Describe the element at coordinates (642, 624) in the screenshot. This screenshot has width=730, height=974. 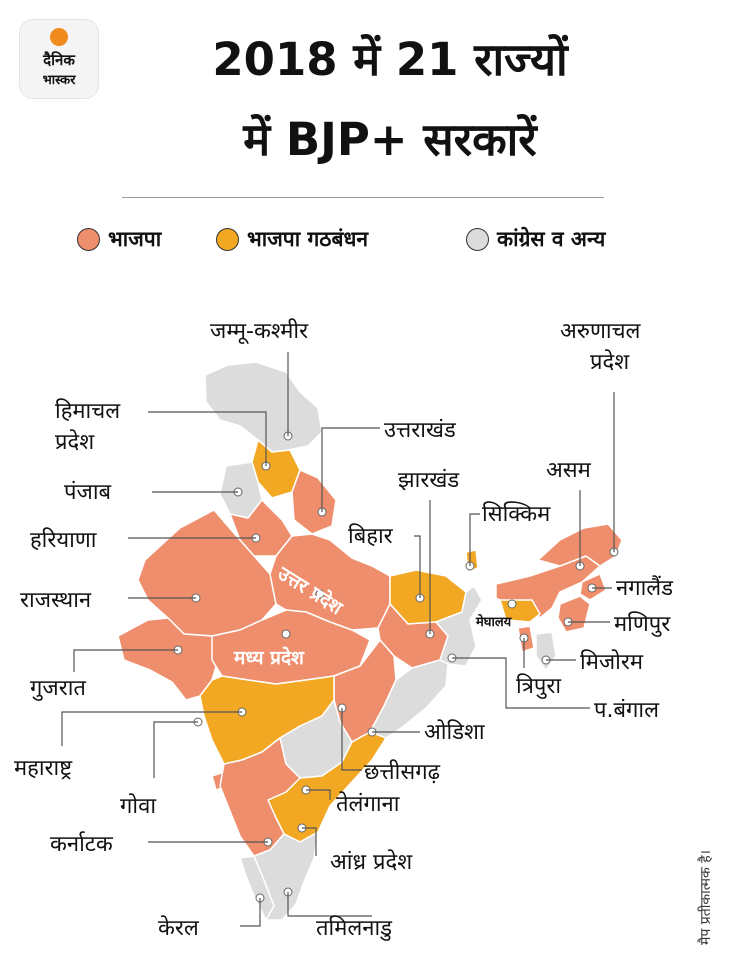
I see `label-manipur: मणिपुर` at that location.